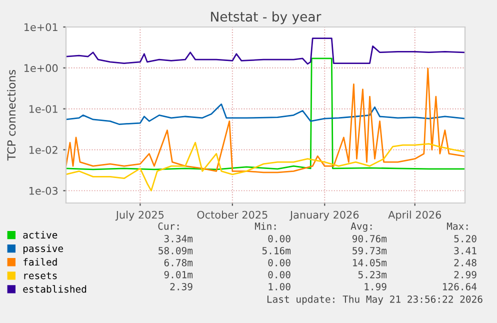 The width and height of the screenshot is (497, 323). Describe the element at coordinates (370, 262) in the screenshot. I see `text: 14.05m` at that location.